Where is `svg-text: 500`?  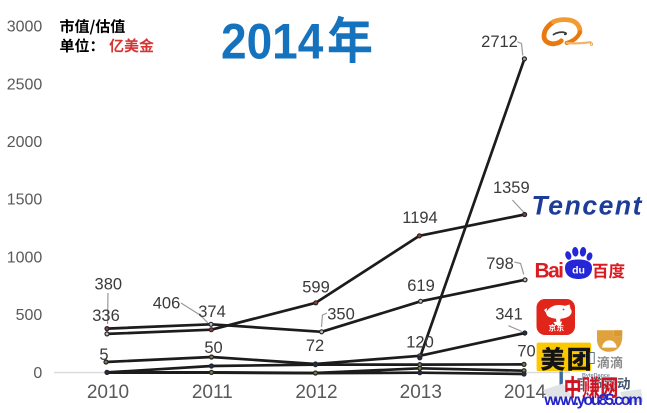 svg-text: 500 is located at coordinates (29, 315).